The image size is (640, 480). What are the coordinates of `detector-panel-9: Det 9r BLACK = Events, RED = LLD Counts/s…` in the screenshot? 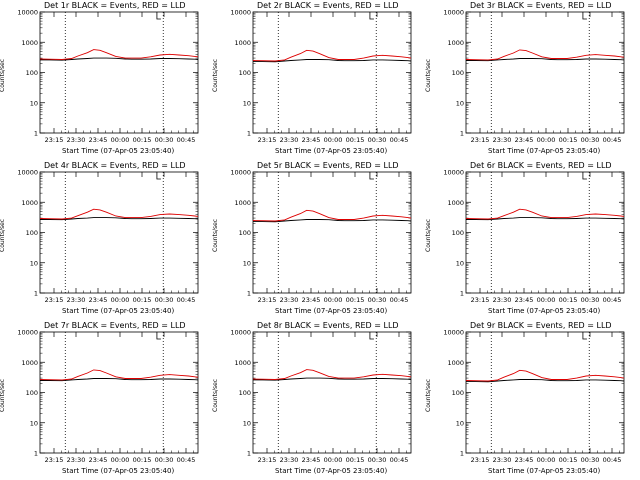 It's located at (532, 400).